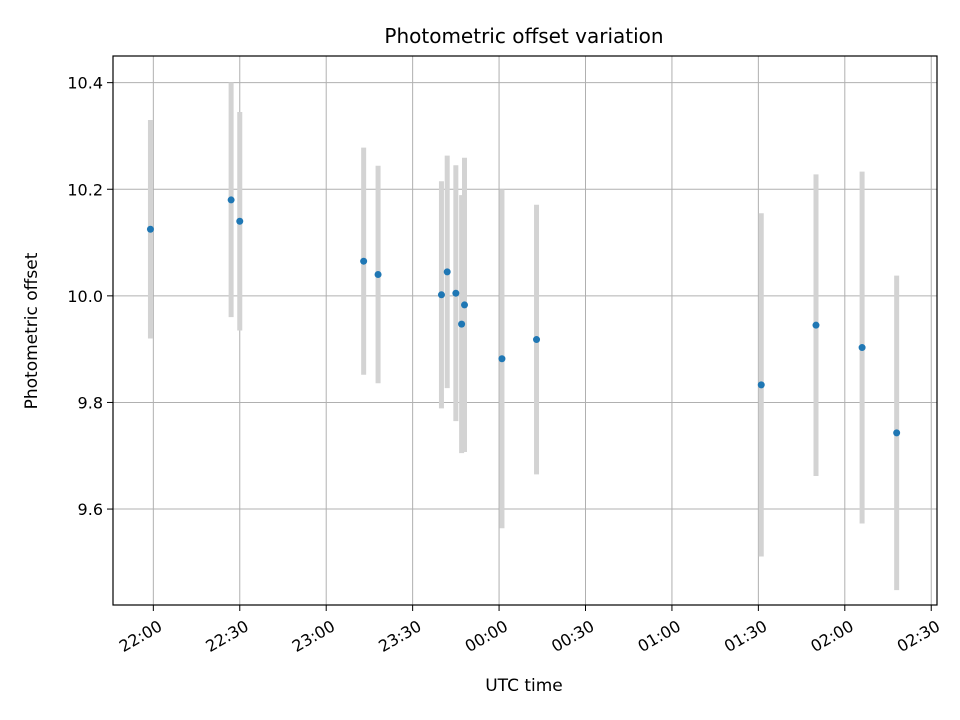 This screenshot has height=720, width=960. I want to click on y-tick-label: 10.4, so click(85, 83).